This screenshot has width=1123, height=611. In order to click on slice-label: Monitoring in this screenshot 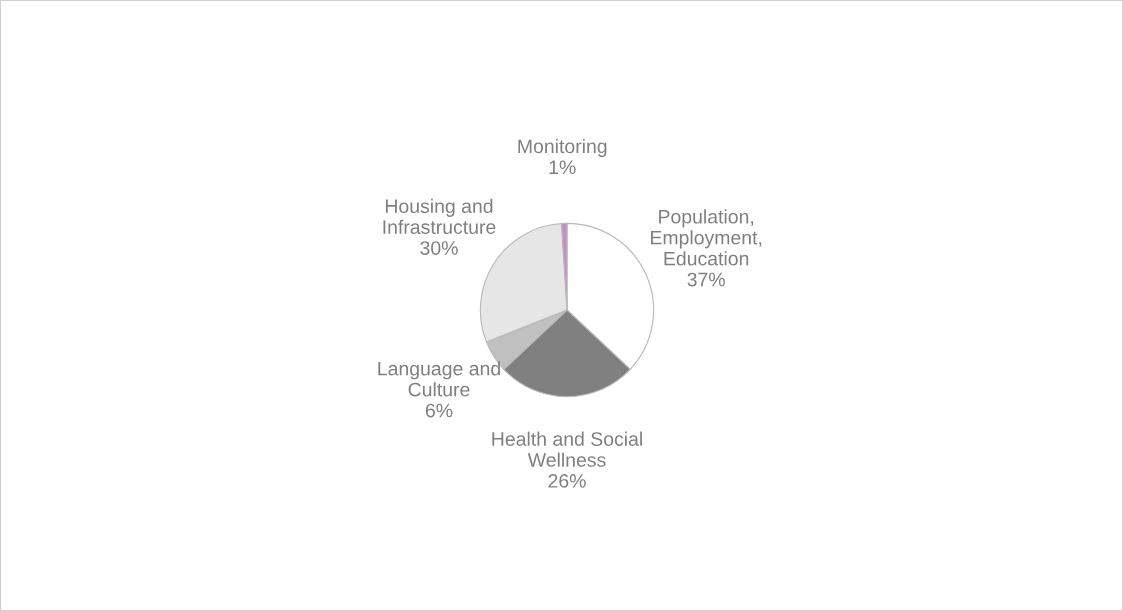, I will do `click(562, 148)`.